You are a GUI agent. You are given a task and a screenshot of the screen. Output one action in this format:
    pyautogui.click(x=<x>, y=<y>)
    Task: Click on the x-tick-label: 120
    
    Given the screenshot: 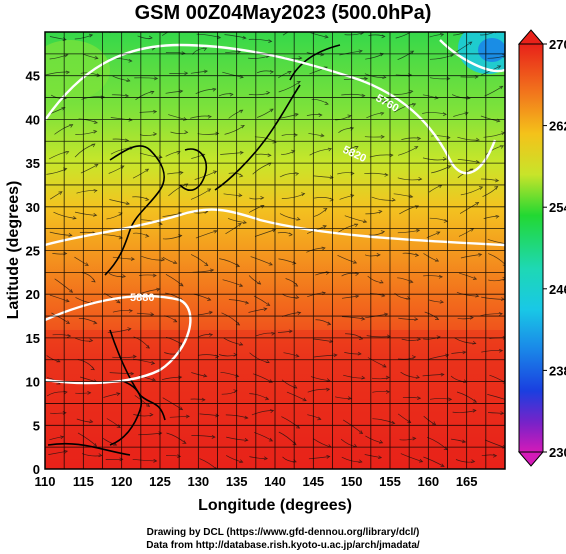 What is the action you would take?
    pyautogui.click(x=122, y=481)
    